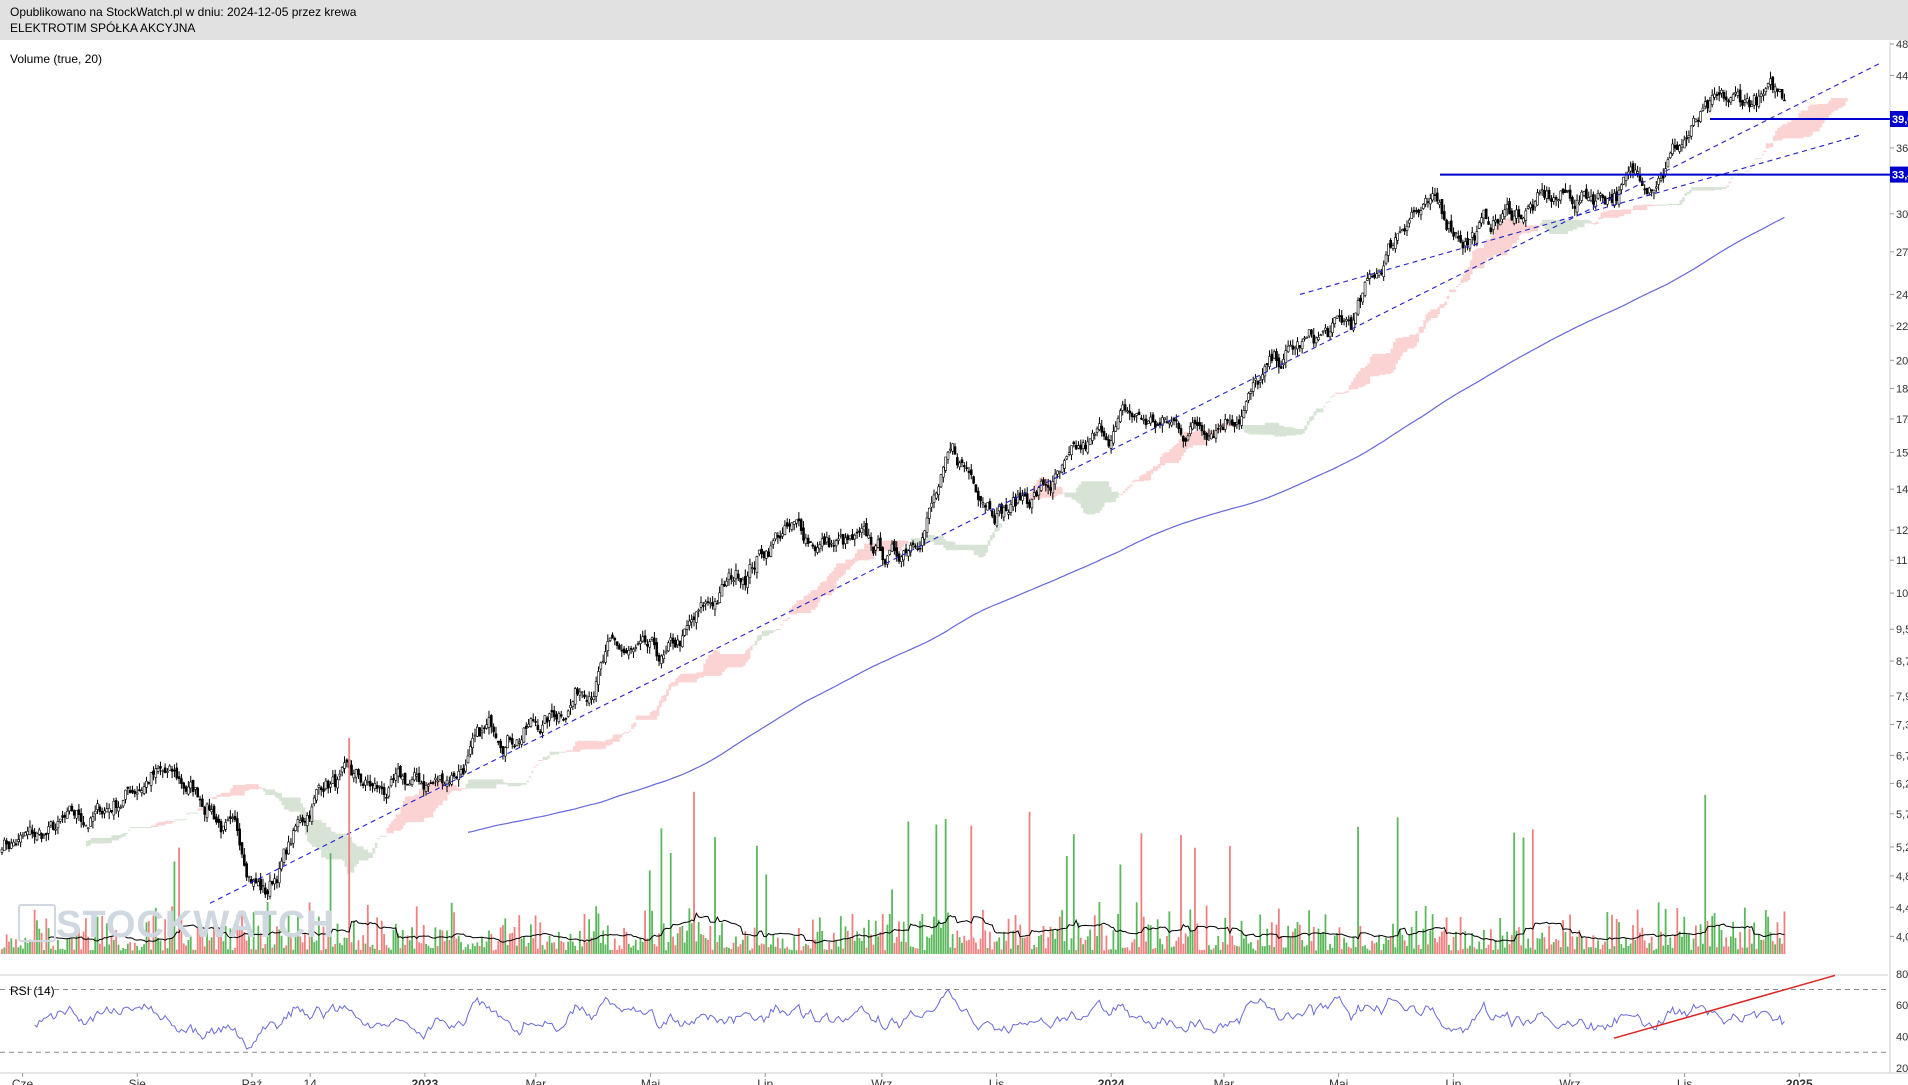 This screenshot has width=1908, height=1085. I want to click on price-level-badge, so click(1899, 174).